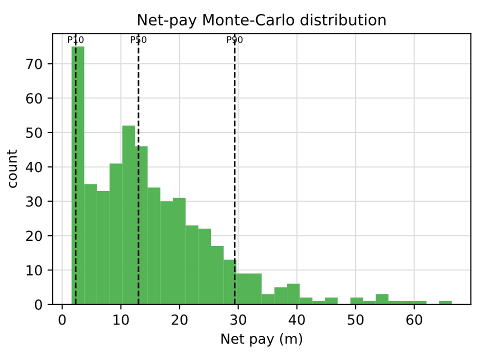 This screenshot has height=354, width=478. Describe the element at coordinates (262, 340) in the screenshot. I see `x-axis-title: Net pay (m)` at that location.